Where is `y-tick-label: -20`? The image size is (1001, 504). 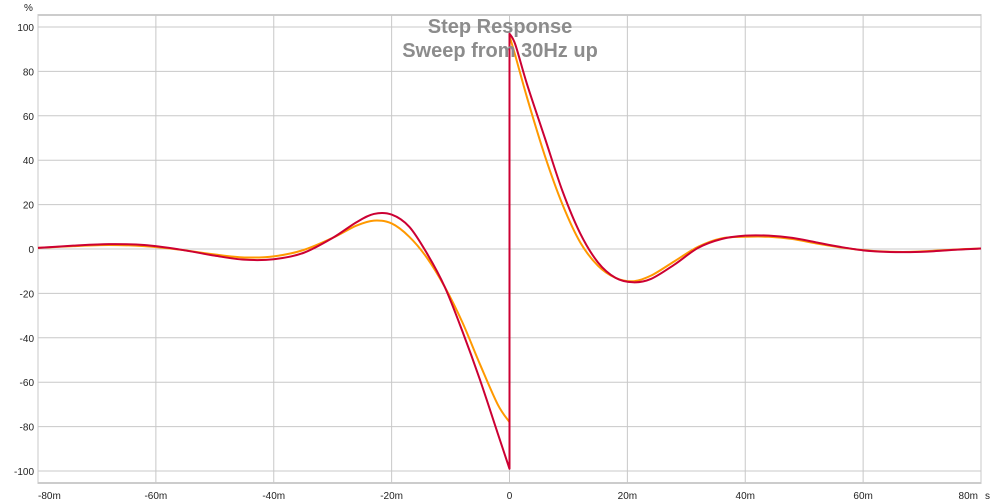
y-tick-label: -20 is located at coordinates (27, 294).